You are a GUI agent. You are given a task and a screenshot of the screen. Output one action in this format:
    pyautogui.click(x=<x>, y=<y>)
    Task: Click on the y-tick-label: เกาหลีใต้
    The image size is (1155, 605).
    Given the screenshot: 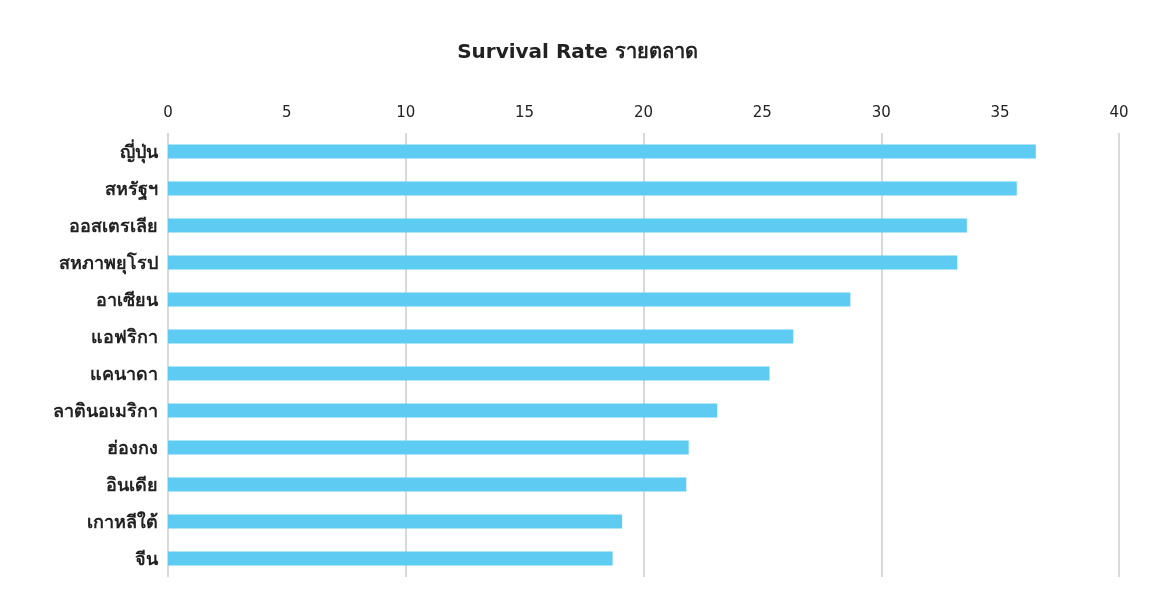 What is the action you would take?
    pyautogui.click(x=122, y=521)
    